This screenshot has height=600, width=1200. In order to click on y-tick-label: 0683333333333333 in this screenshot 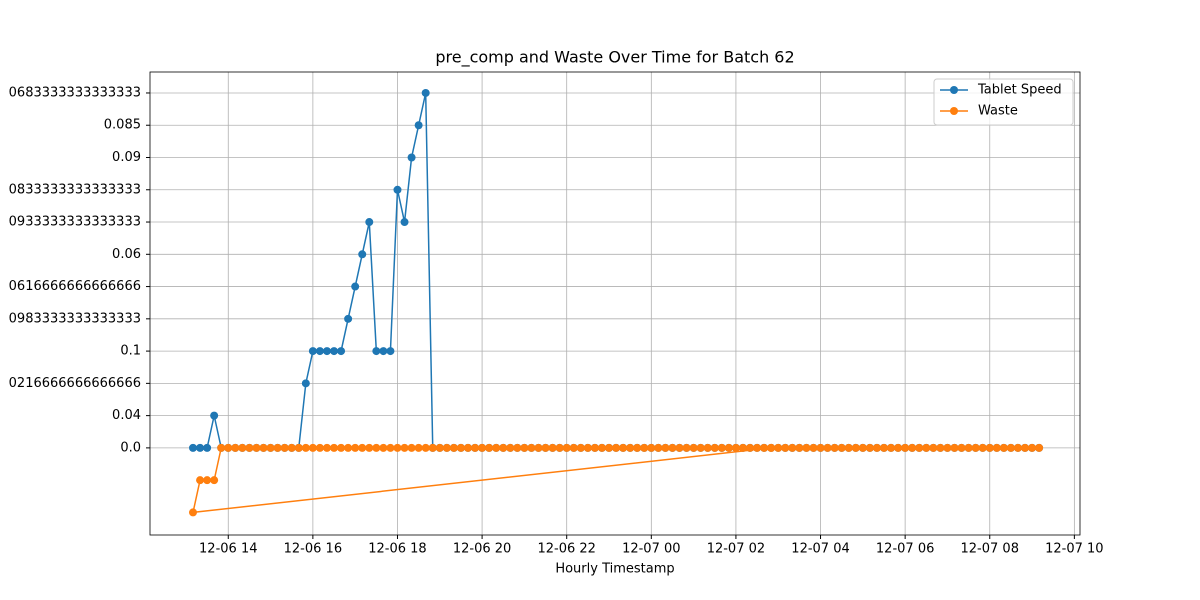, I will do `click(75, 92)`.